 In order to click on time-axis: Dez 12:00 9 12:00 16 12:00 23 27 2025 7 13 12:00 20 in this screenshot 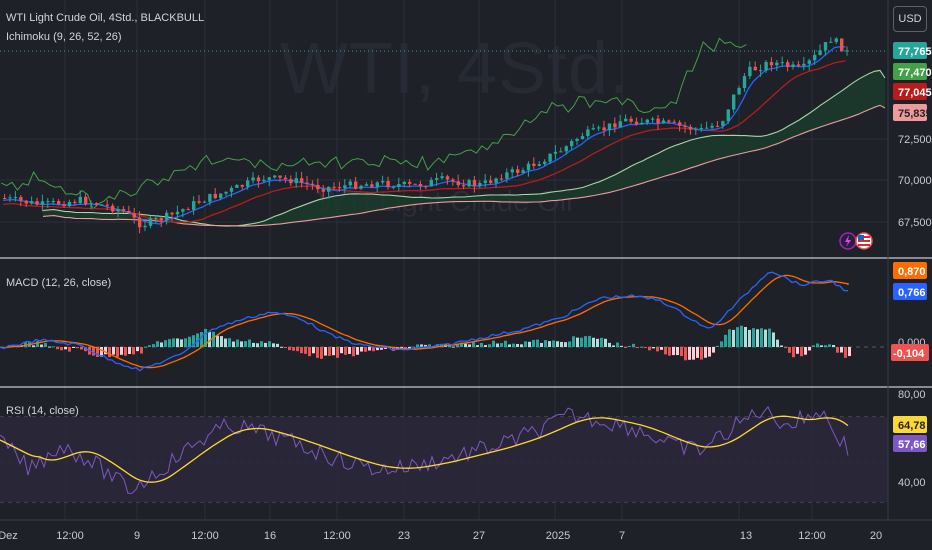, I will do `click(441, 536)`.